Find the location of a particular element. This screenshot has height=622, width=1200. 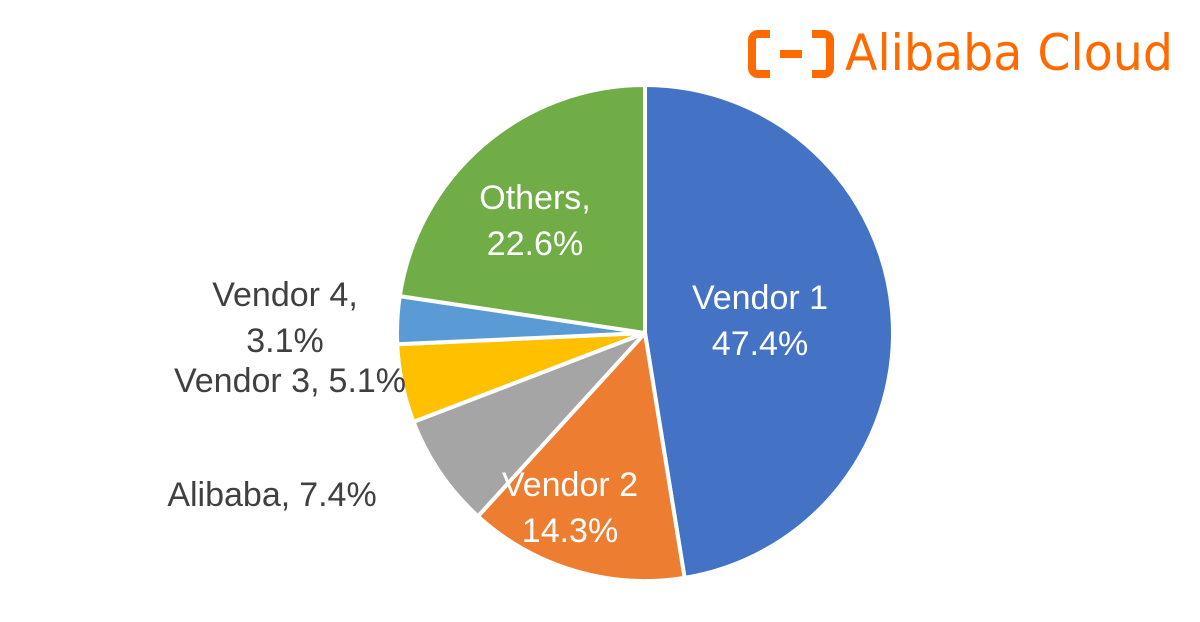

label-name: Vendor 1 is located at coordinates (760, 298).